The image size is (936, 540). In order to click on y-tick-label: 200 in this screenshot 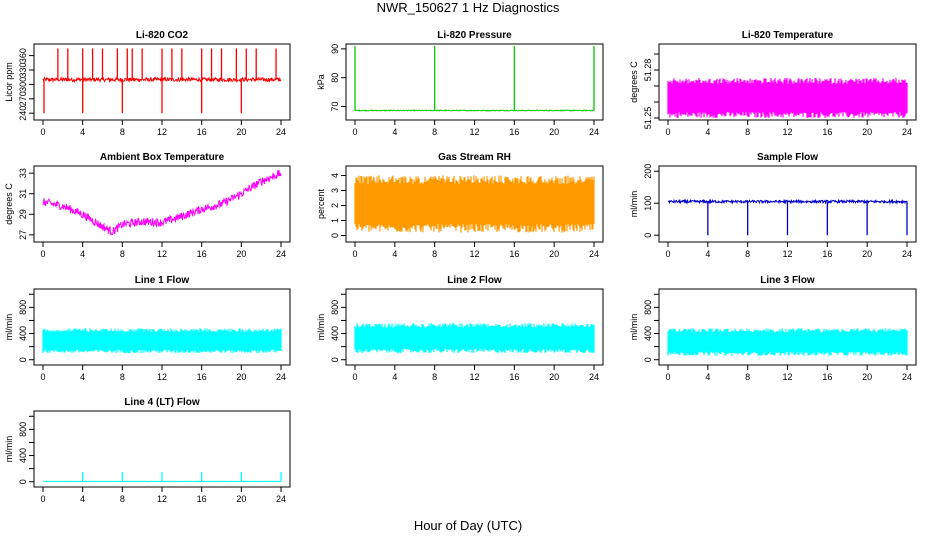, I will do `click(648, 171)`.